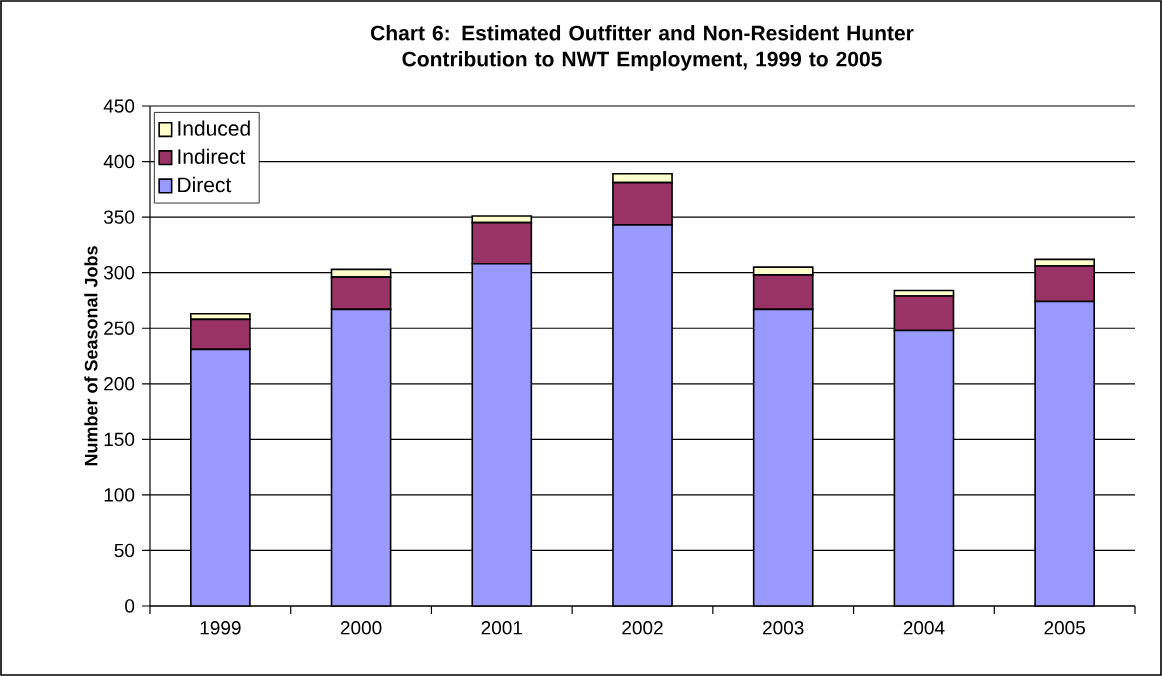 The image size is (1162, 676). I want to click on x-tick-label: 2002, so click(642, 628).